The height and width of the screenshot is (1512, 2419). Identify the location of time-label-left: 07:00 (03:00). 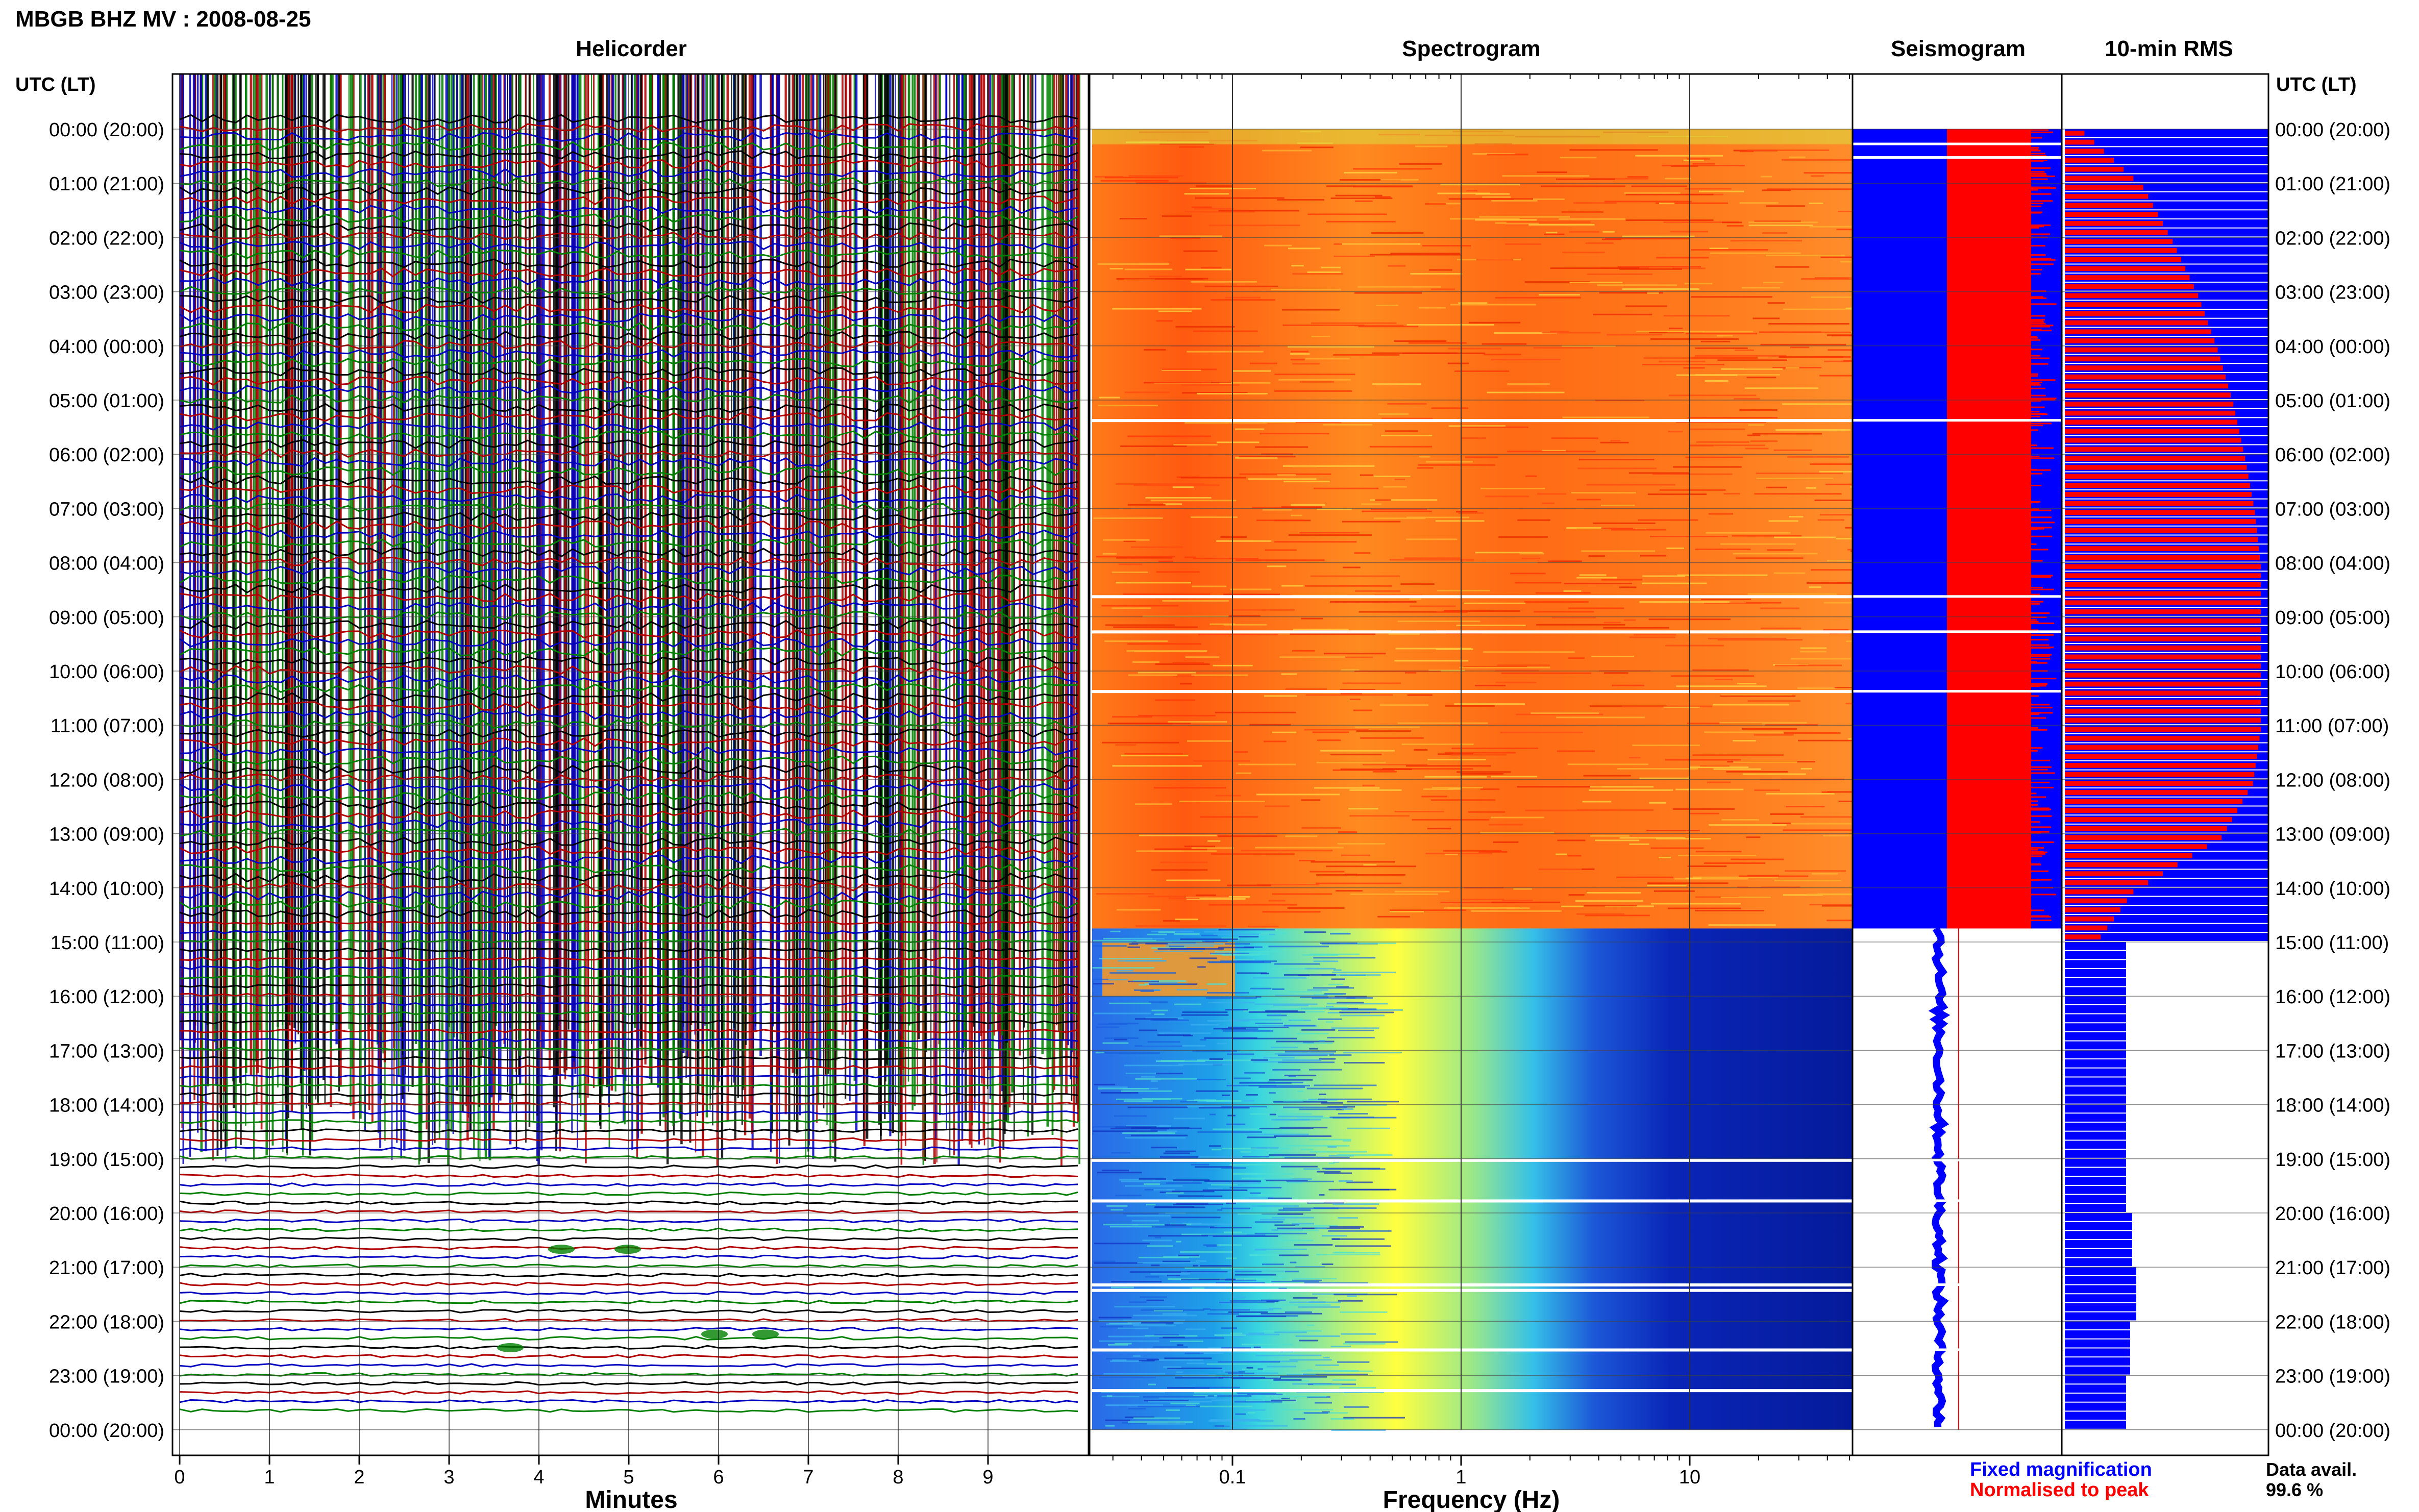
(106, 509).